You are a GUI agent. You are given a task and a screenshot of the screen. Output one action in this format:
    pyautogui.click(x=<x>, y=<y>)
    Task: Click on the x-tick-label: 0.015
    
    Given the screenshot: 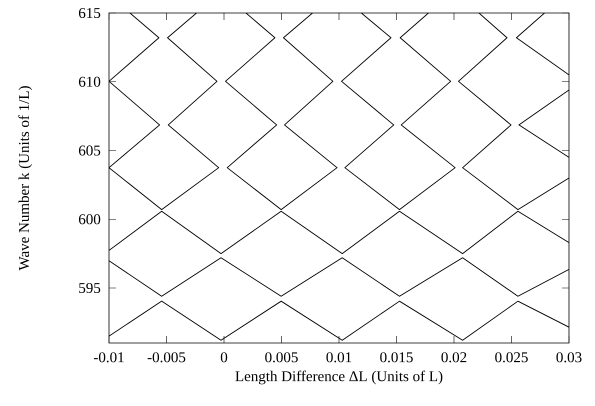 What is the action you would take?
    pyautogui.click(x=396, y=357)
    